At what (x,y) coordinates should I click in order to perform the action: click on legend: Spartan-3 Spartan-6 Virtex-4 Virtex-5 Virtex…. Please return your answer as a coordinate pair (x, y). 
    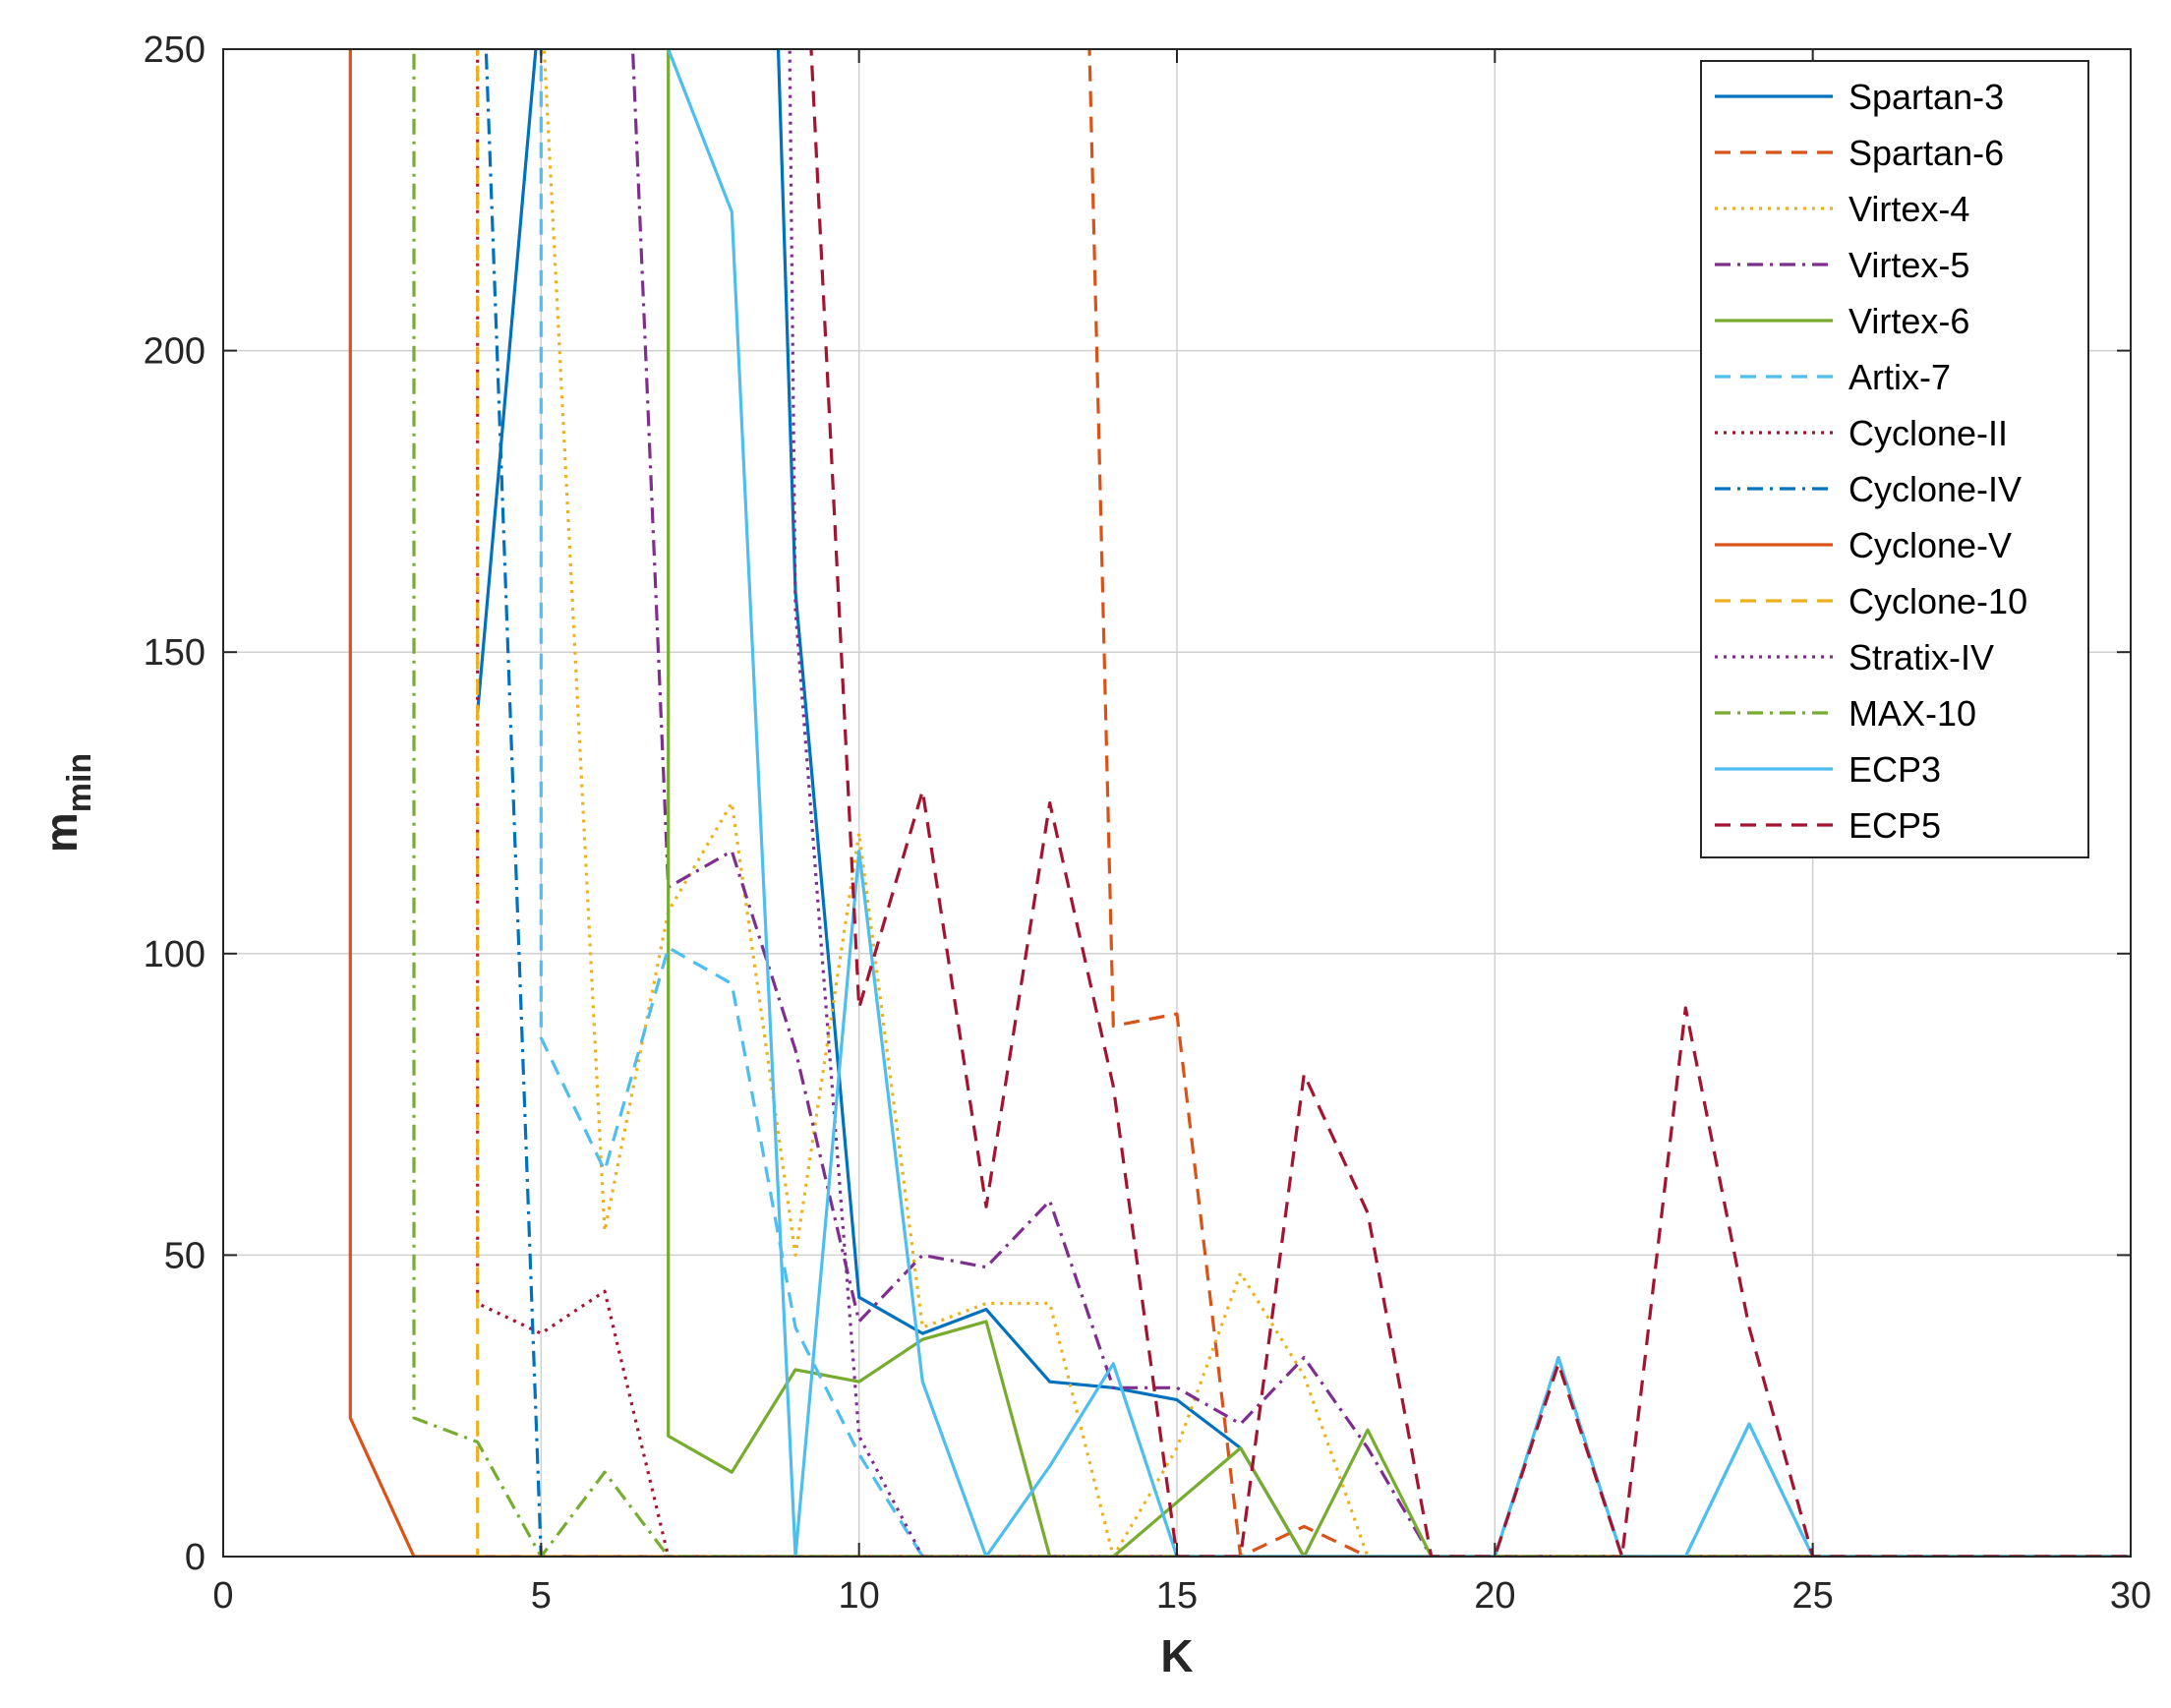
    Looking at the image, I should click on (1894, 459).